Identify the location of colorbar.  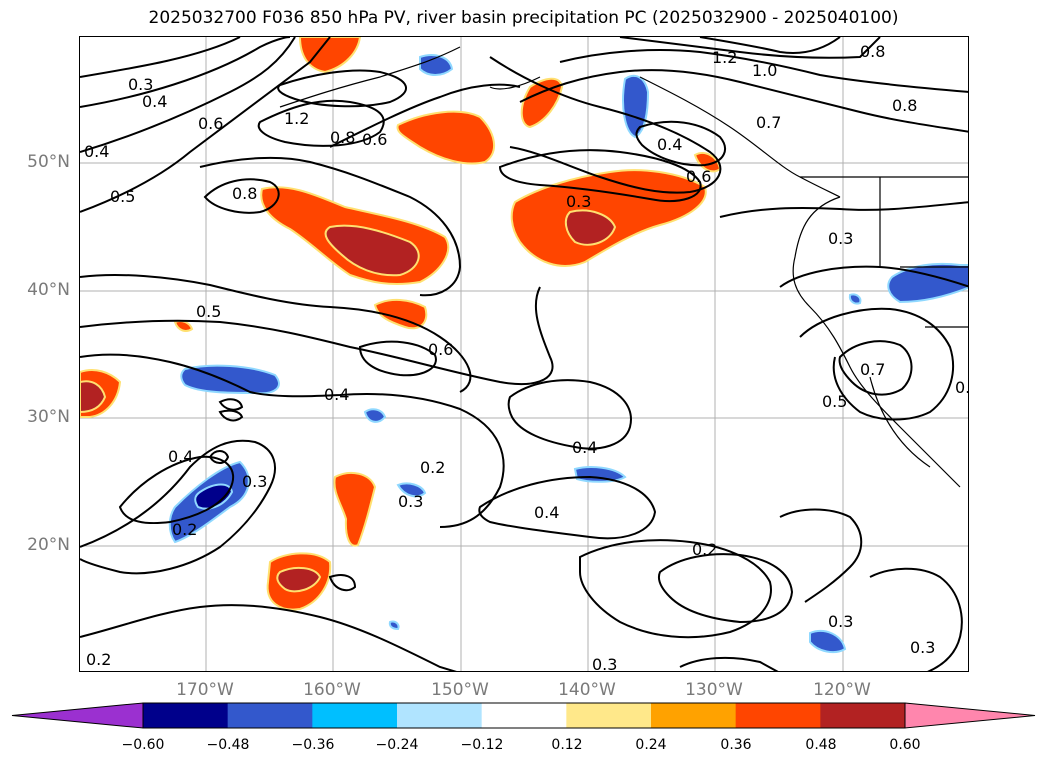
(523, 715).